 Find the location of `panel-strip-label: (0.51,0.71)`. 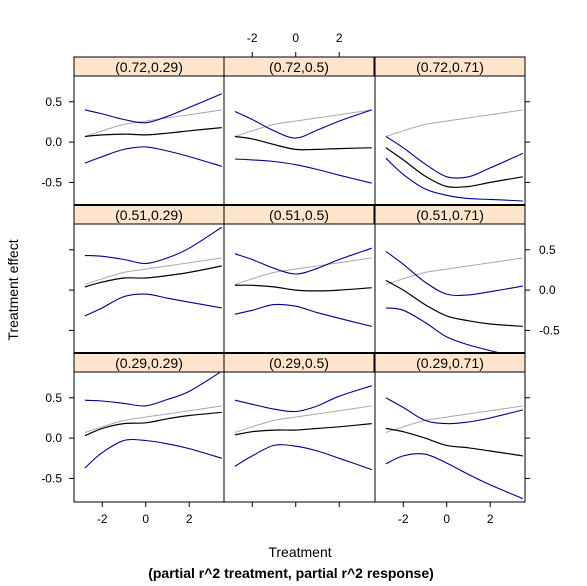

panel-strip-label: (0.51,0.71) is located at coordinates (450, 215).